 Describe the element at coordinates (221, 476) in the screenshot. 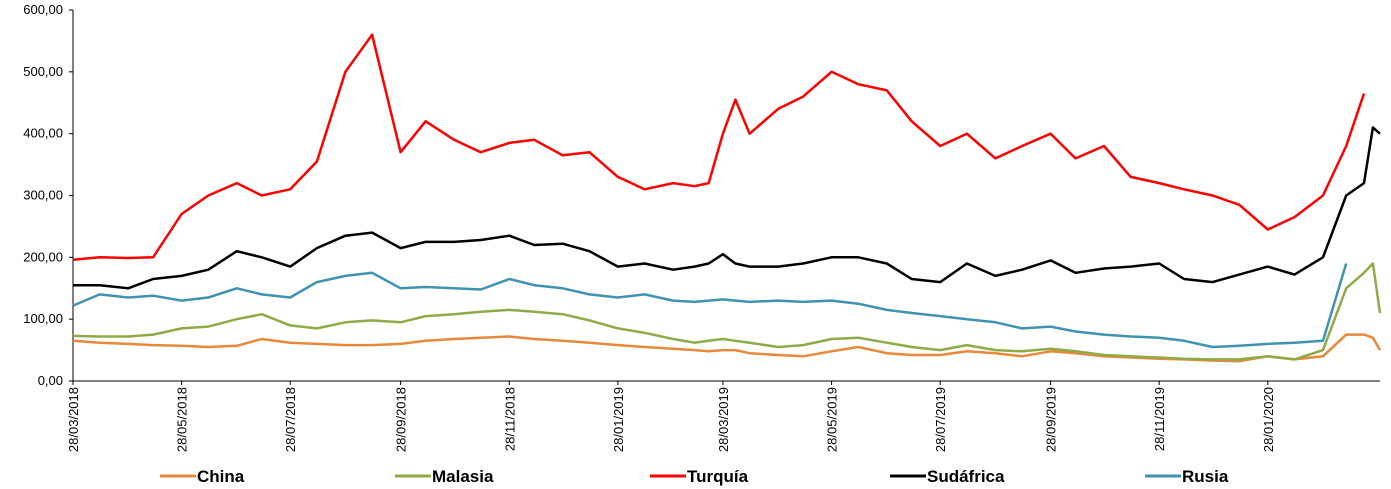

I see `legend-label: China` at that location.